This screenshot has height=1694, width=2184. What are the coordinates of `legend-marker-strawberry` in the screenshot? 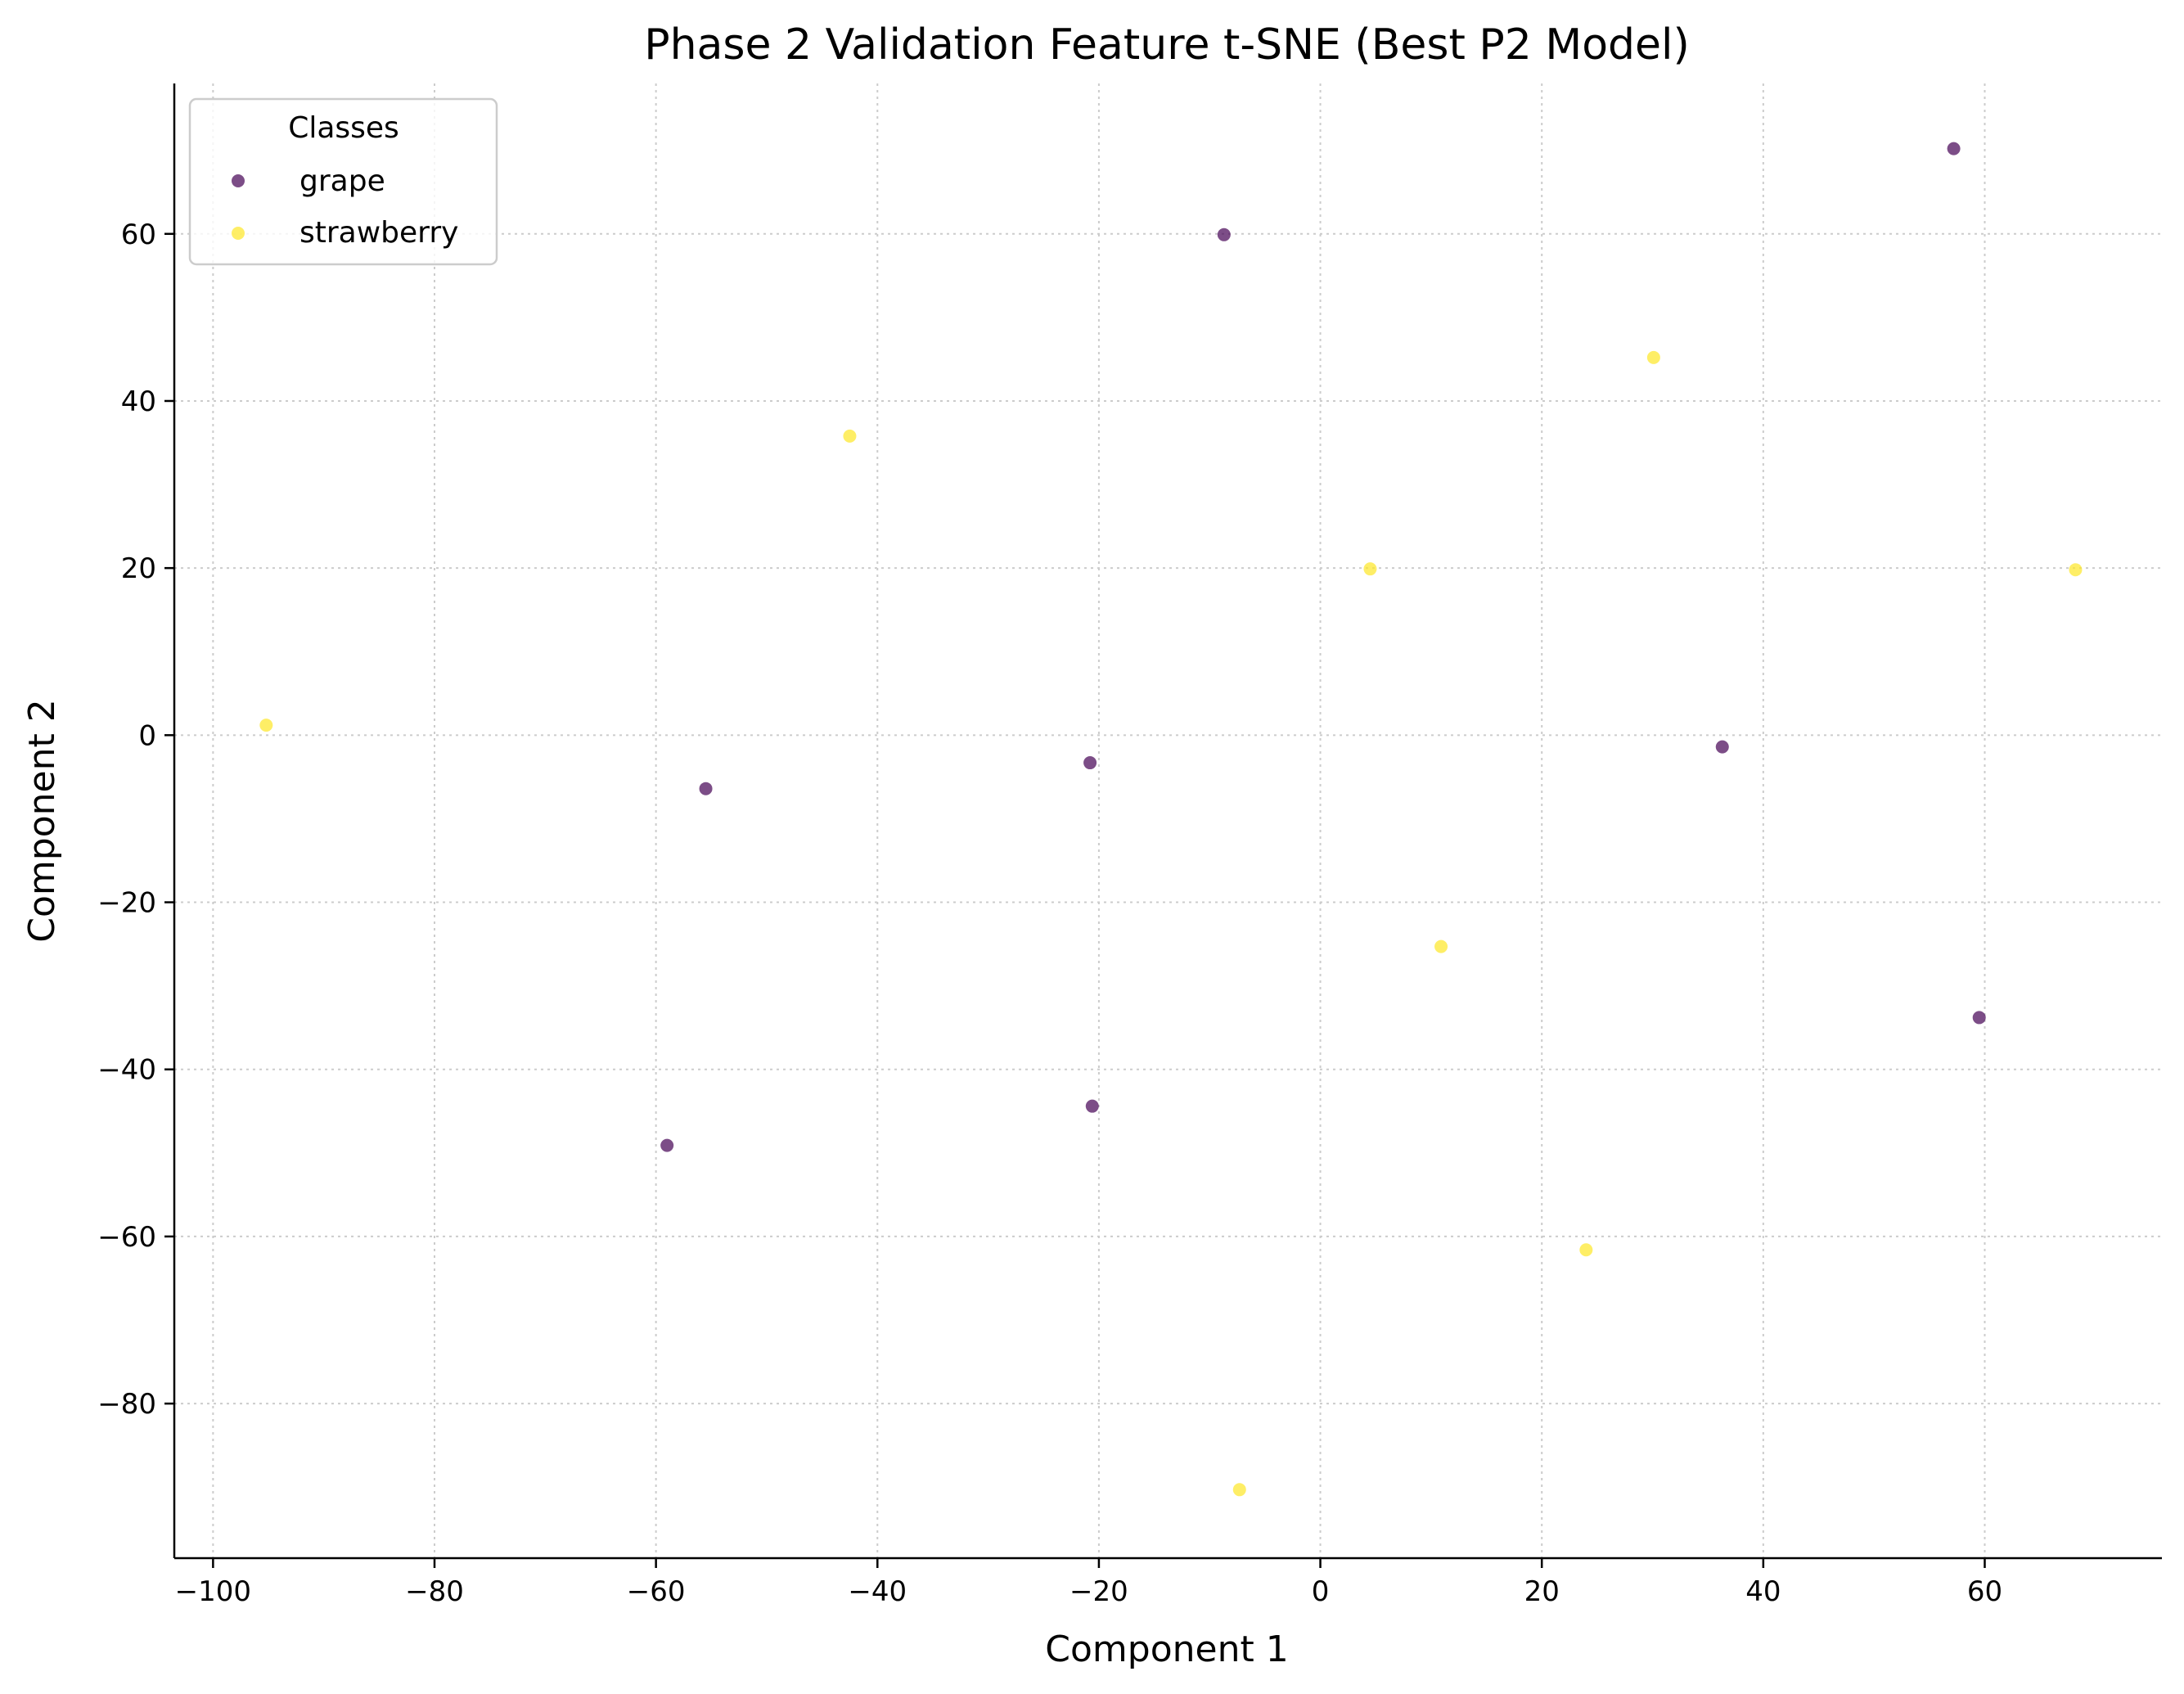 It's located at (238, 233).